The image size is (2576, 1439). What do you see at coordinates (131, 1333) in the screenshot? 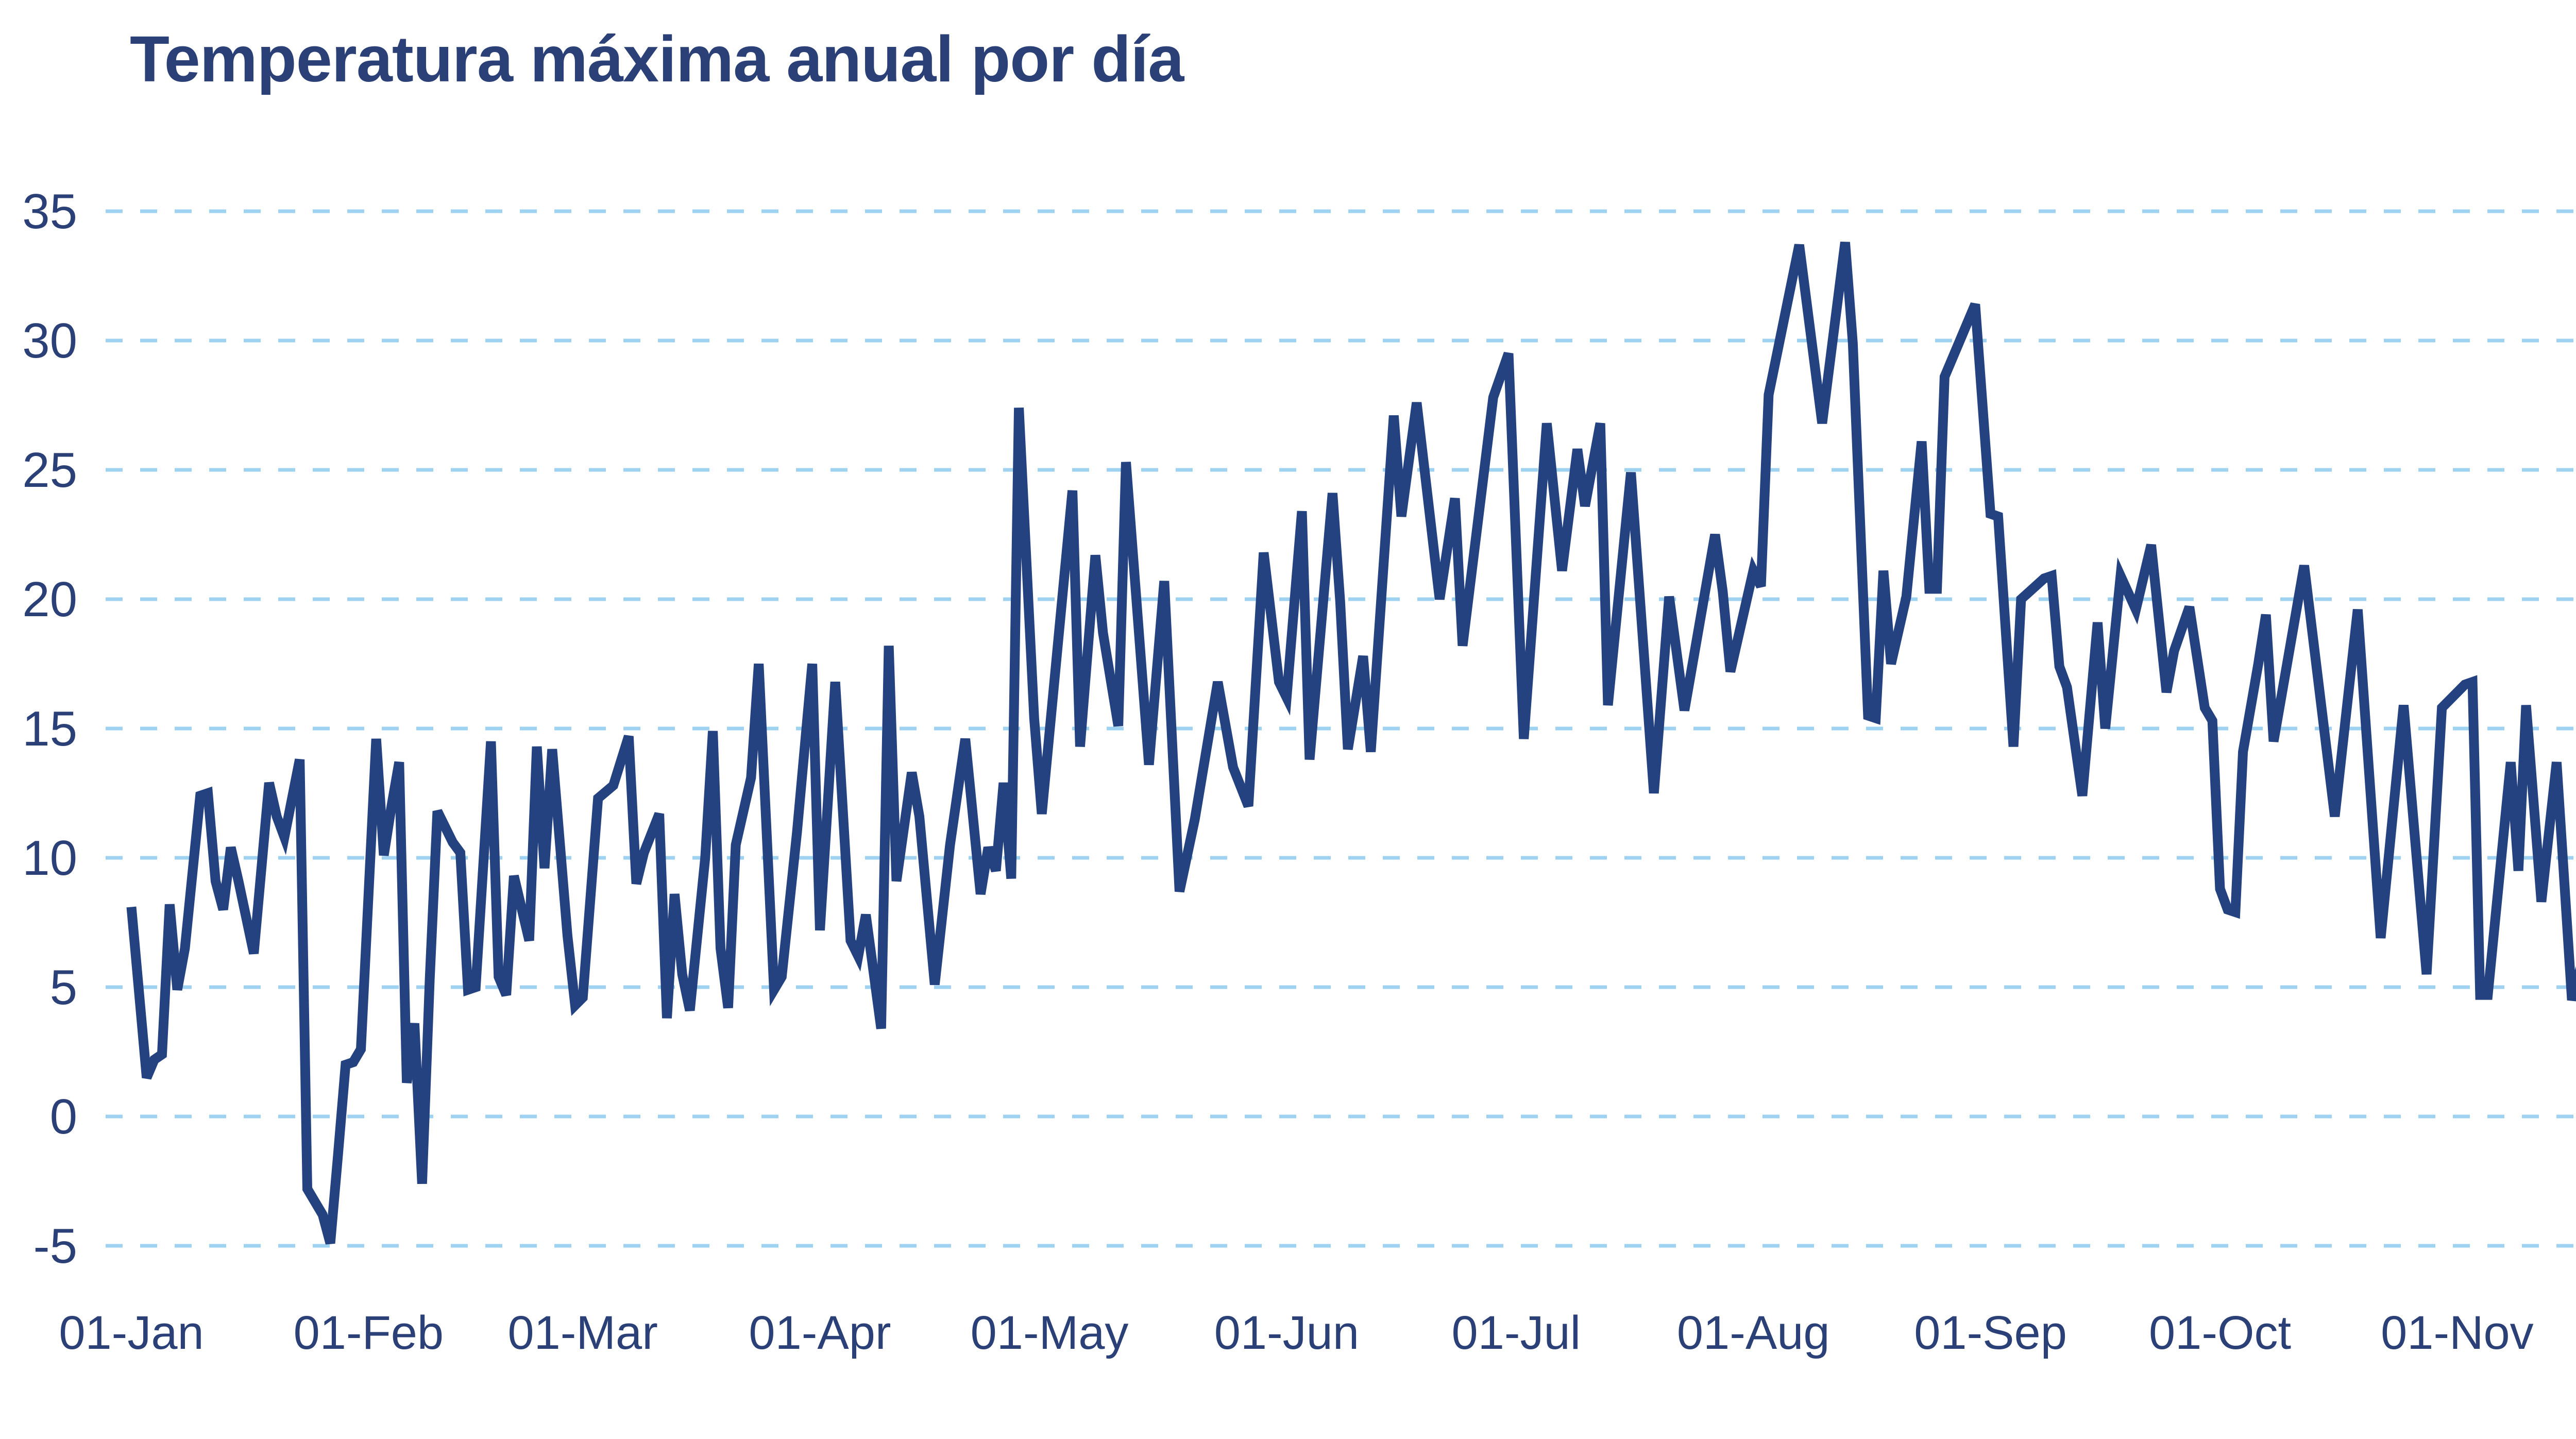
I see `x-tick-label: 01-Jan` at bounding box center [131, 1333].